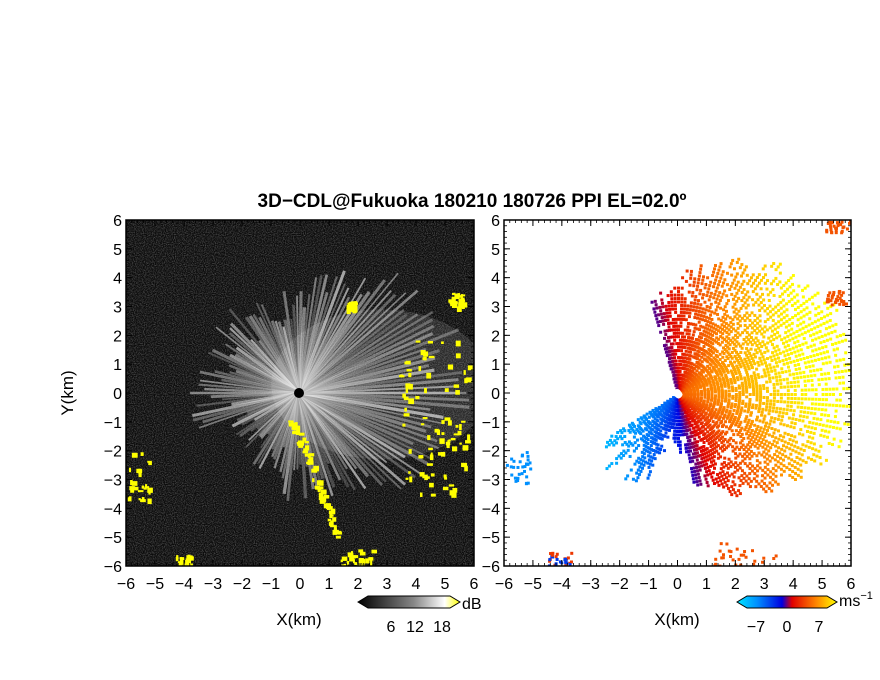  What do you see at coordinates (787, 602) in the screenshot?
I see `velocity-colorbar-body` at bounding box center [787, 602].